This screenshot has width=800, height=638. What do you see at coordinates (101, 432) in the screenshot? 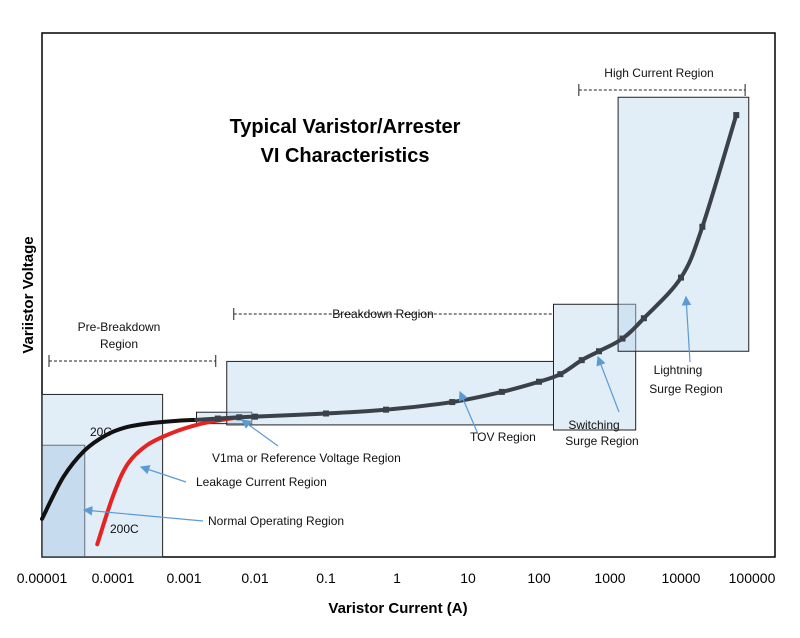
I see `series-label-20c: 20C` at bounding box center [101, 432].